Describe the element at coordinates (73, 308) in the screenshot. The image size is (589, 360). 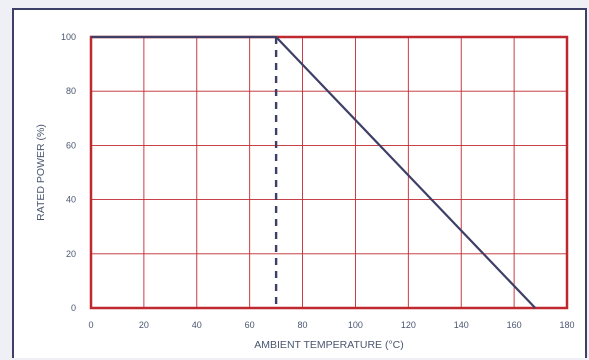
I see `y-tick-label: 0` at that location.